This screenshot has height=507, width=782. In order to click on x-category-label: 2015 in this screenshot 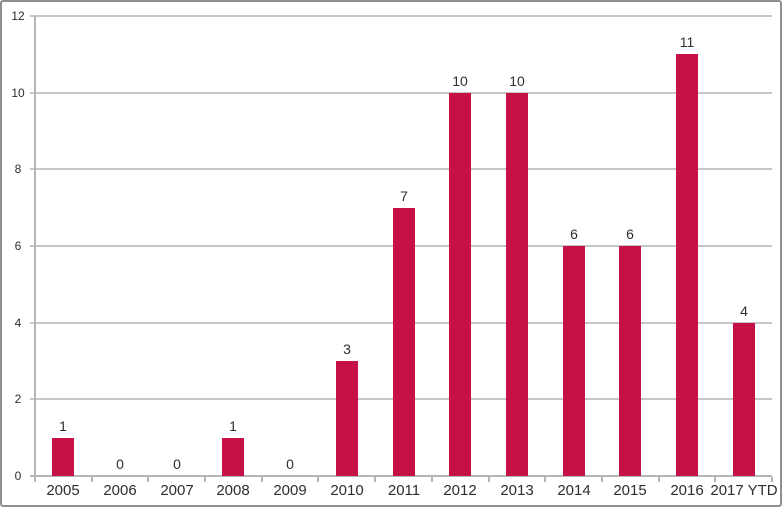, I will do `click(630, 490)`.